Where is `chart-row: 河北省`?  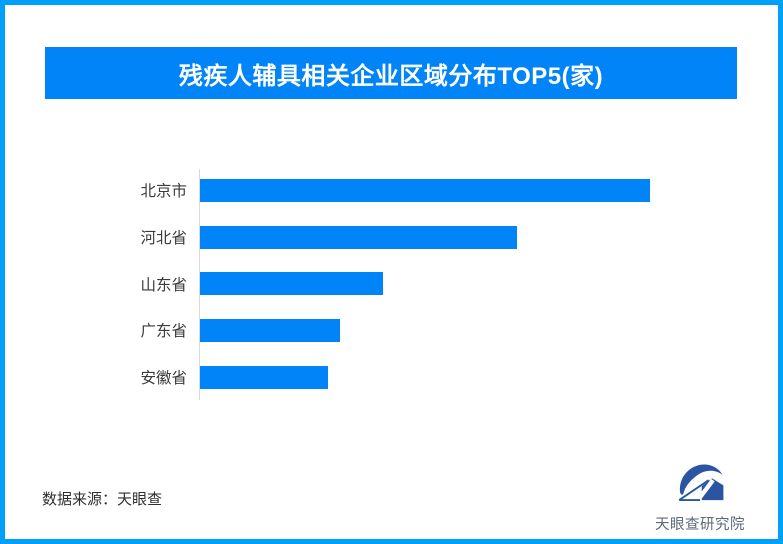 chart-row: 河北省 is located at coordinates (391, 237).